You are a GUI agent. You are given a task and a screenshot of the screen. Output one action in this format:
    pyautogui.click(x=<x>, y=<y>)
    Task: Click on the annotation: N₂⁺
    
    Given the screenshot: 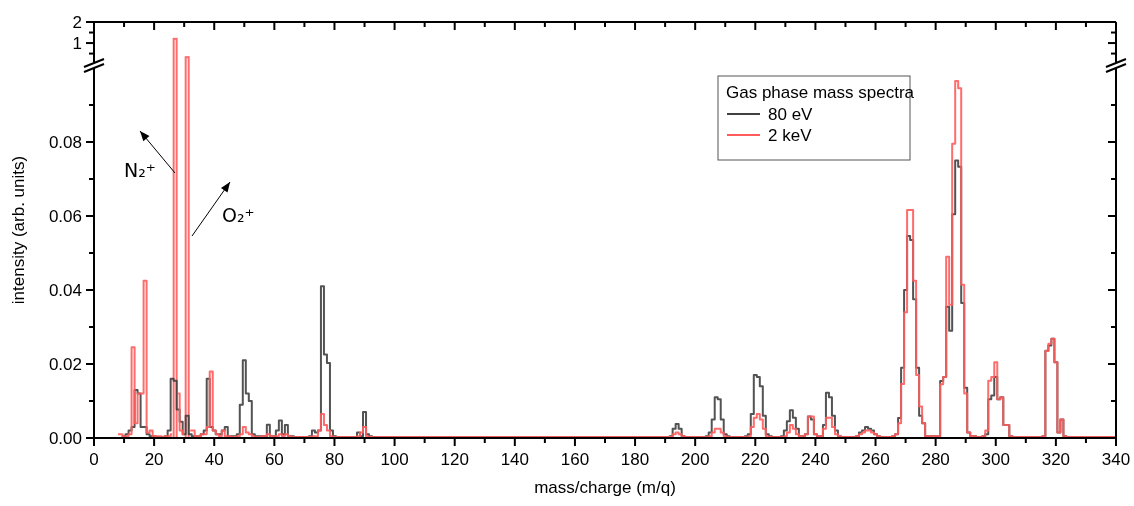 What is the action you would take?
    pyautogui.click(x=140, y=170)
    